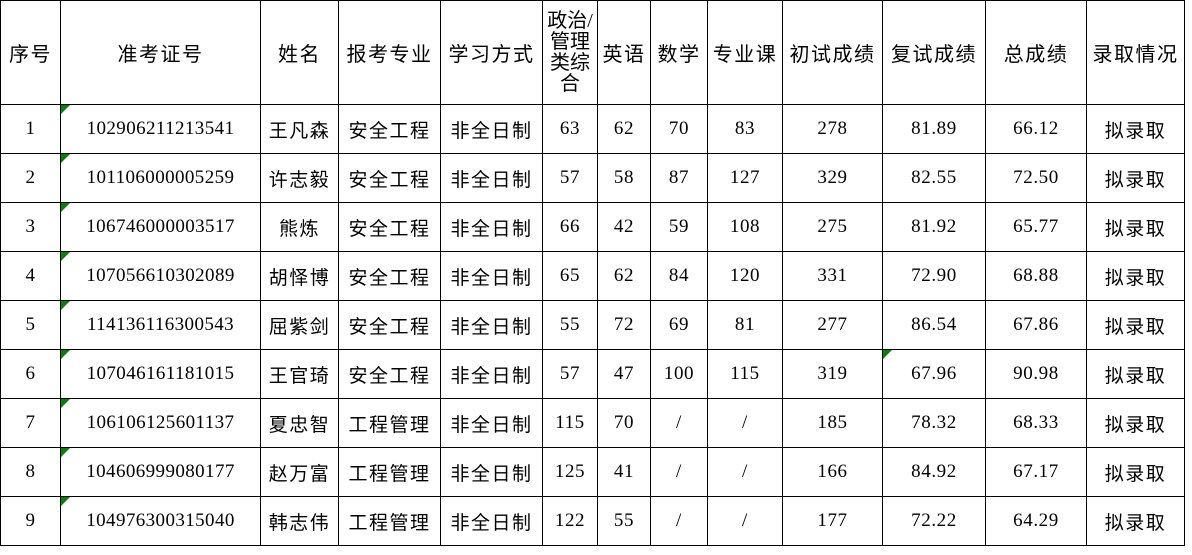  I want to click on cell-ticket: 106106125601137, so click(160, 423).